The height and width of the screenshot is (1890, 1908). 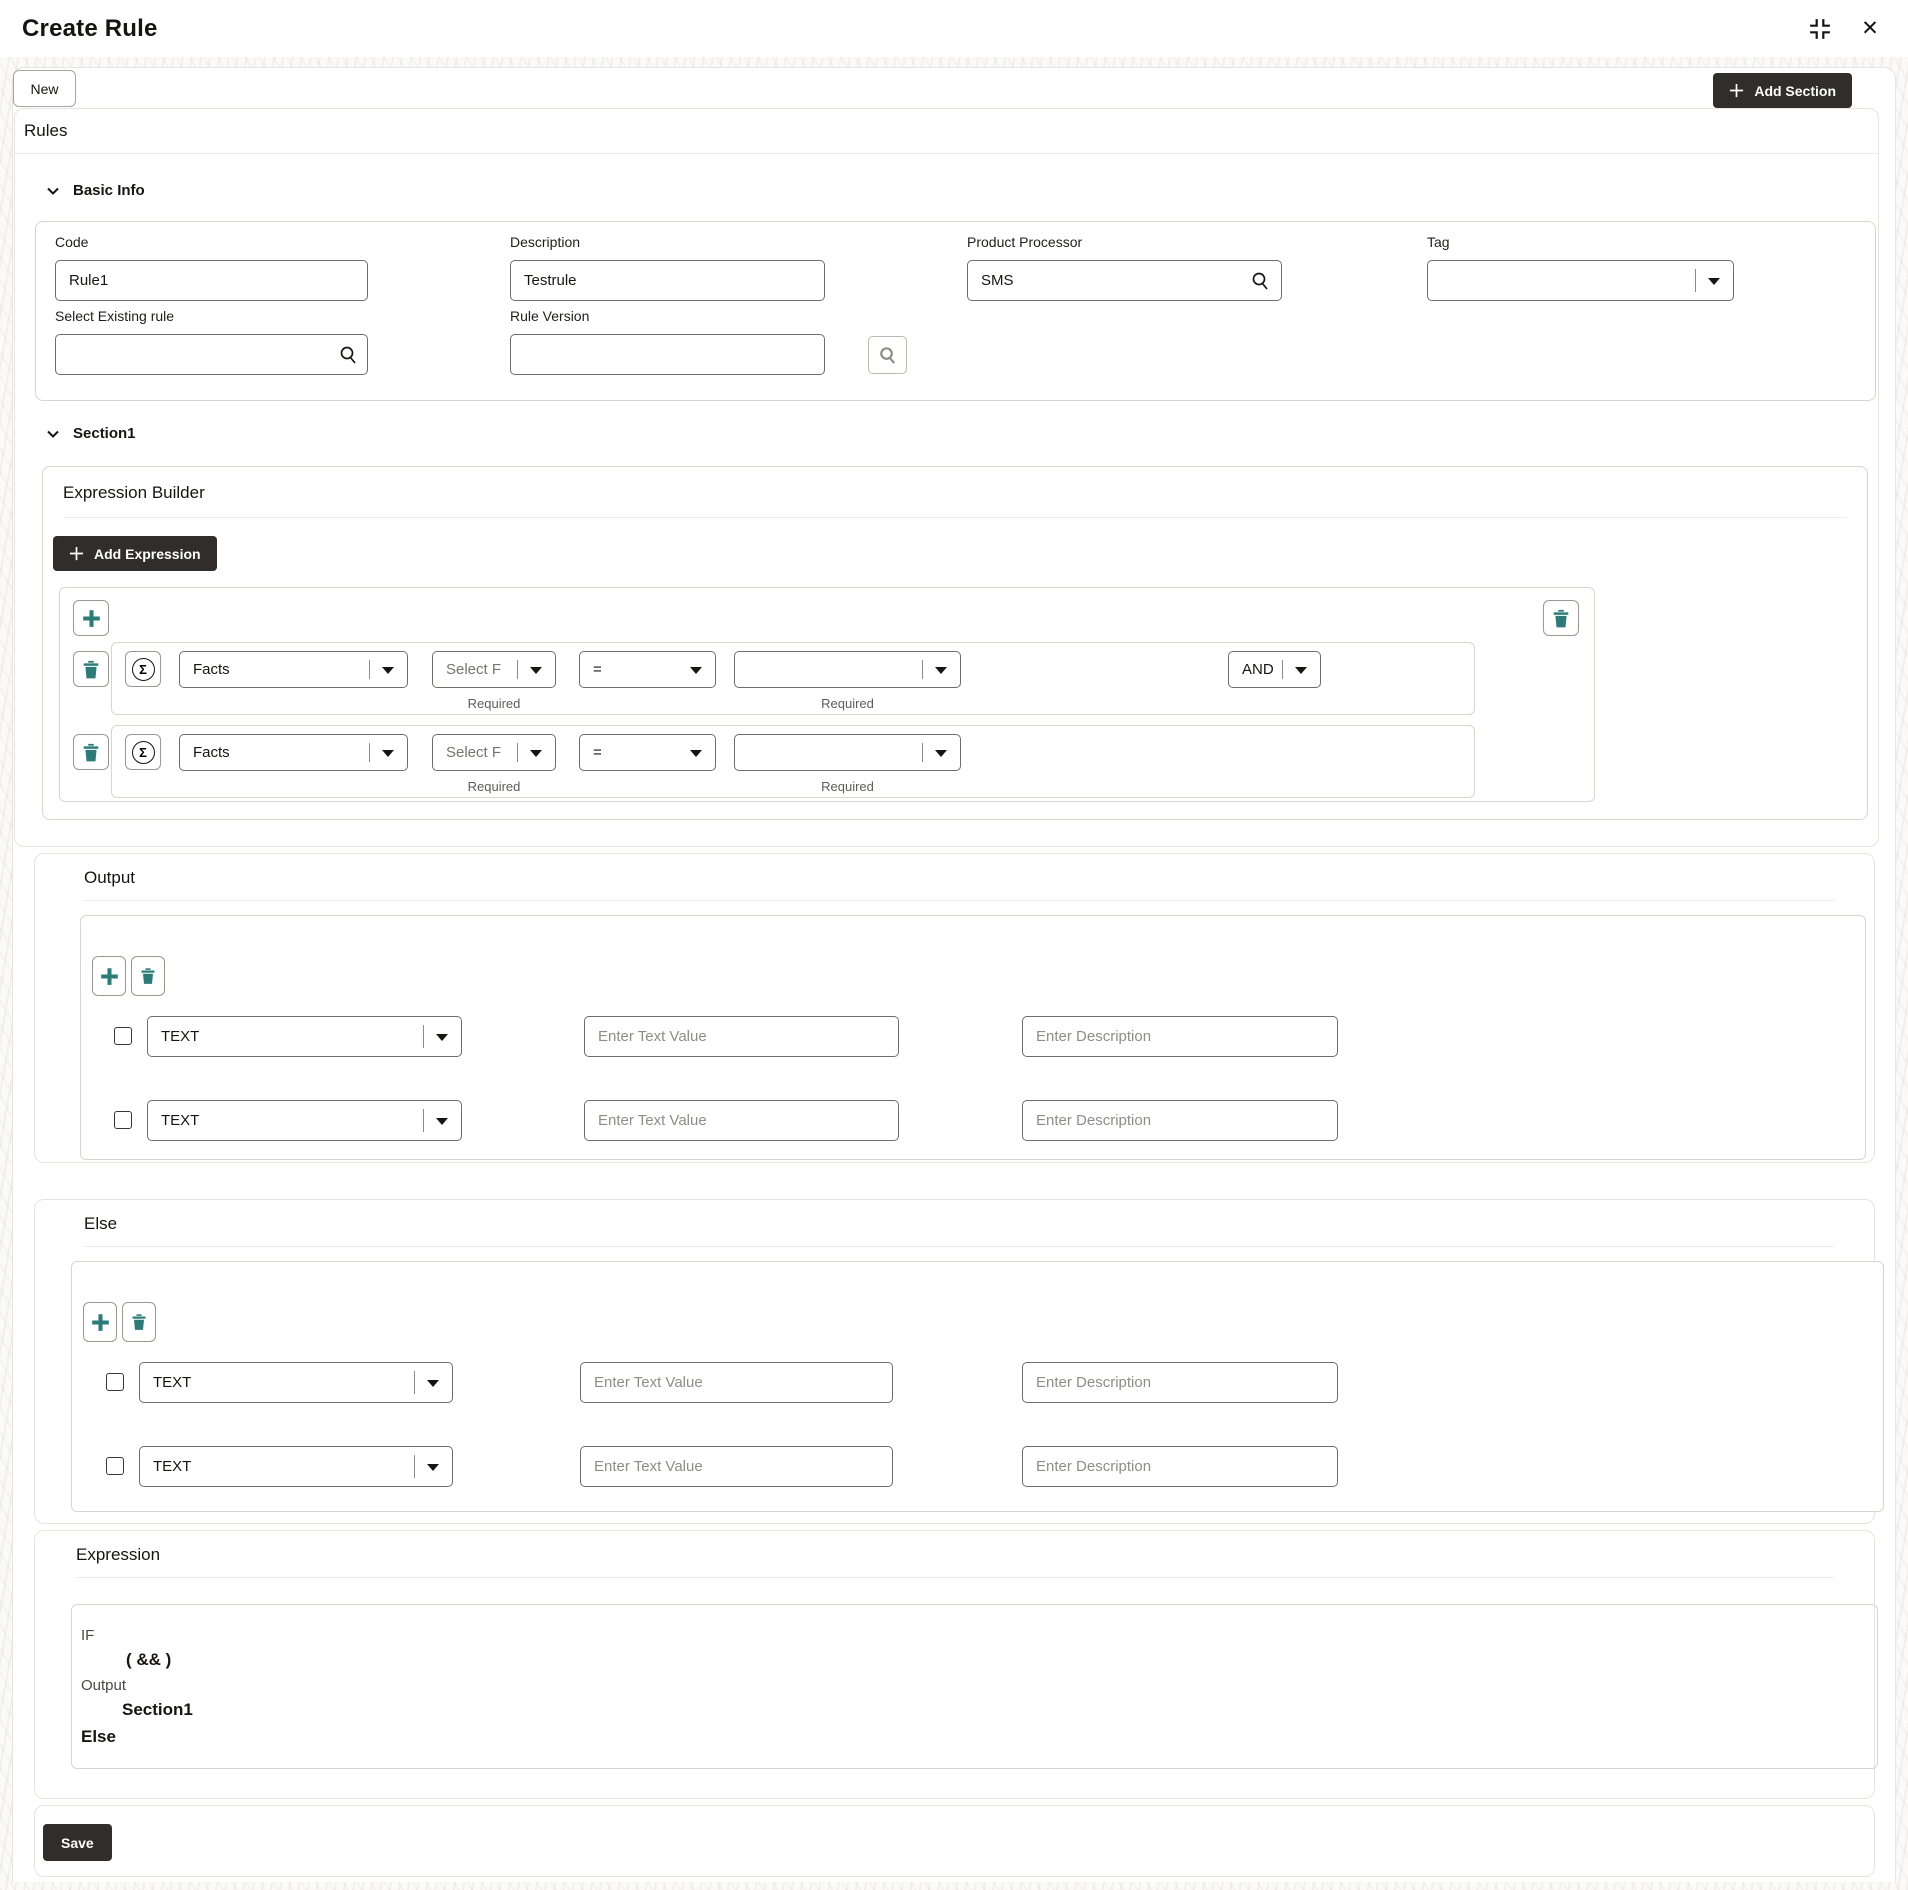 What do you see at coordinates (72, 242) in the screenshot?
I see `code-label: Code` at bounding box center [72, 242].